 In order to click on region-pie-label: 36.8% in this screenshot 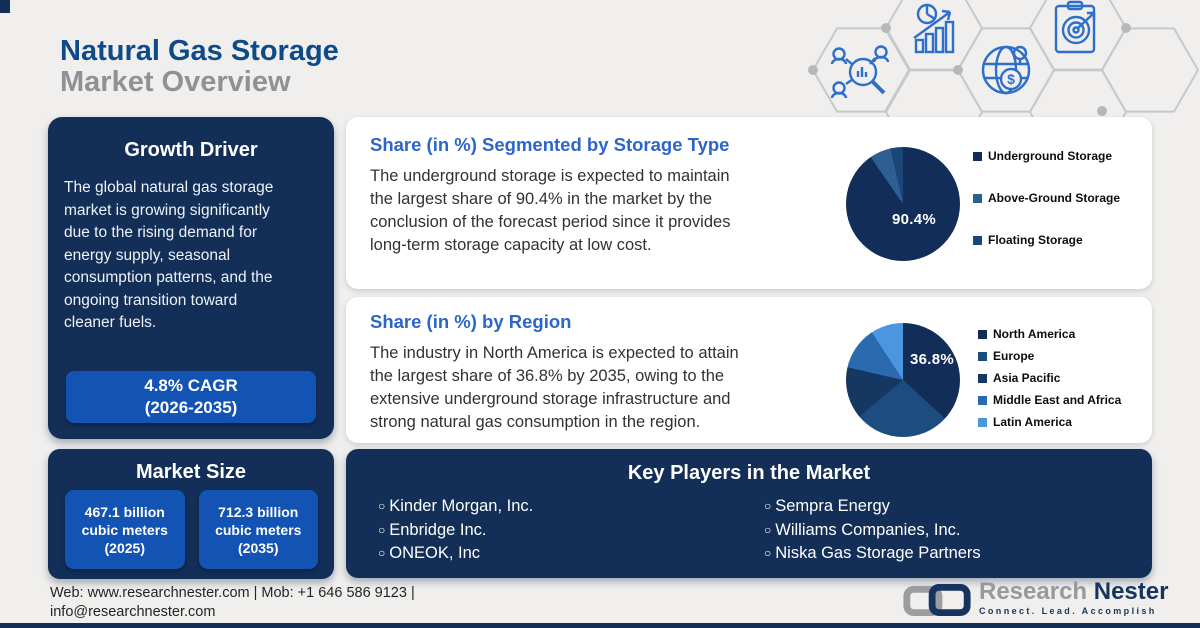, I will do `click(932, 359)`.